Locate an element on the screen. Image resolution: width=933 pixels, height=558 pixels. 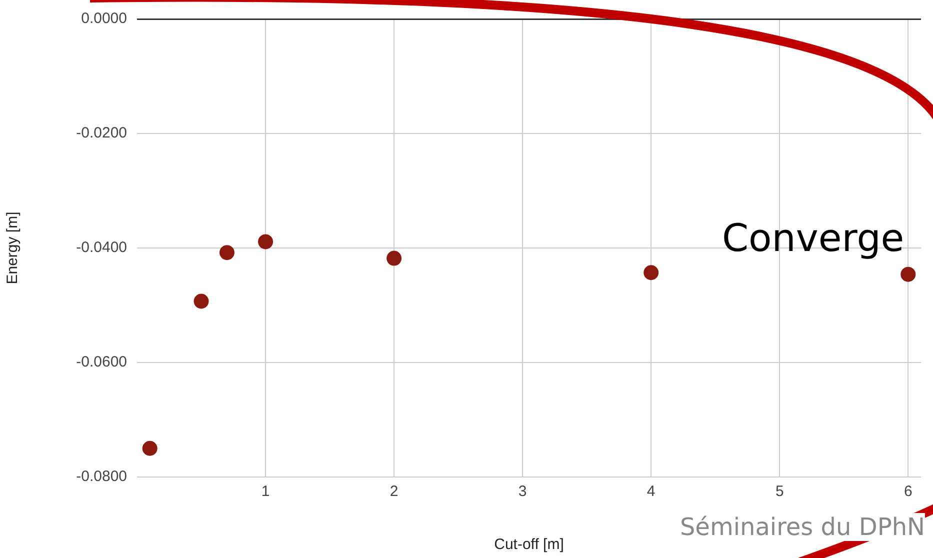
x-tick-label: 3 is located at coordinates (522, 491).